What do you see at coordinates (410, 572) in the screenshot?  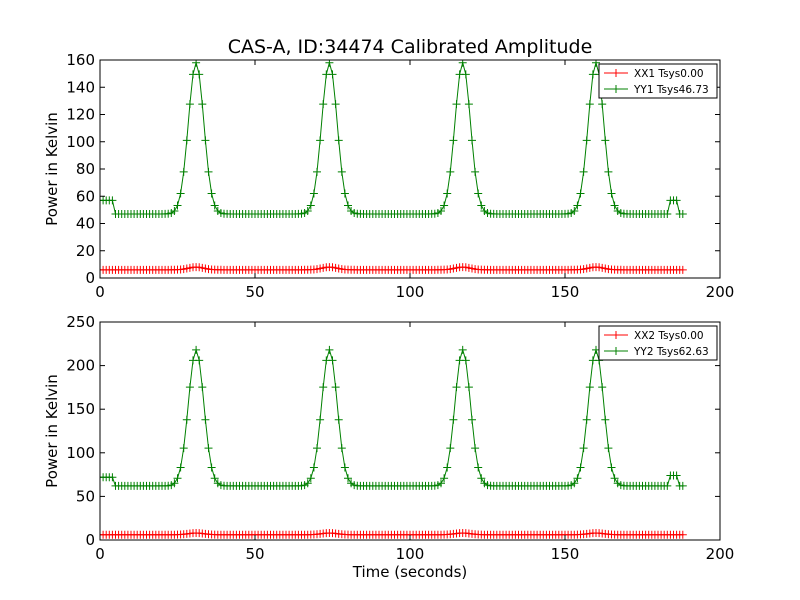 I see `x-axis-label: Time (seconds)` at bounding box center [410, 572].